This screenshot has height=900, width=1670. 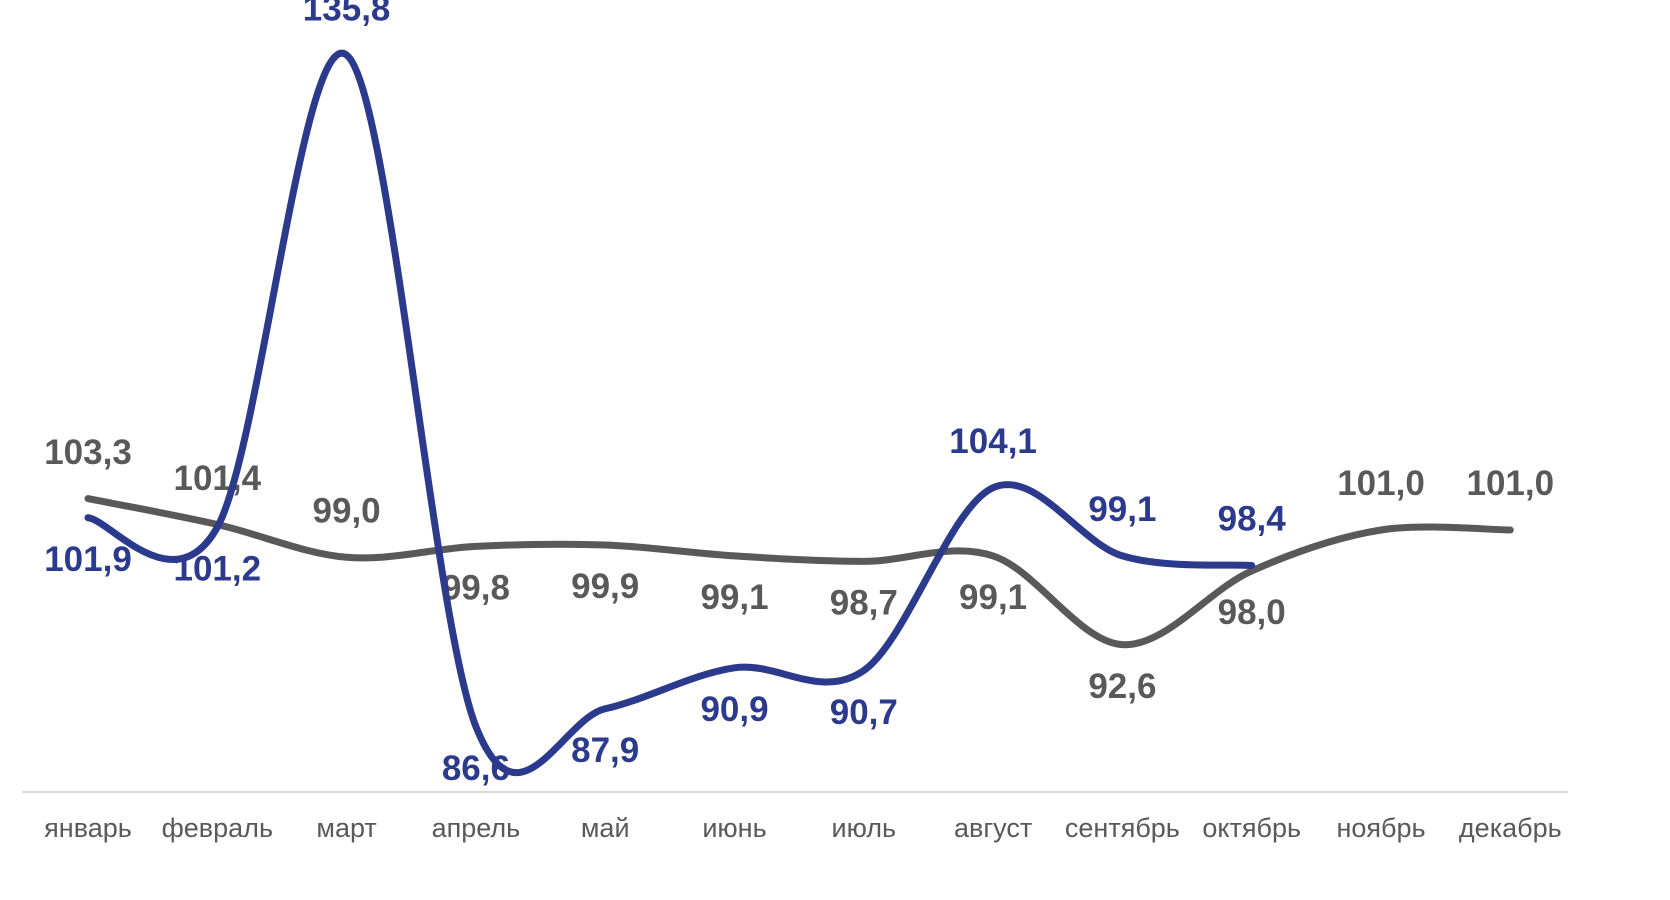 I want to click on data-label: 98,4, so click(x=1252, y=519).